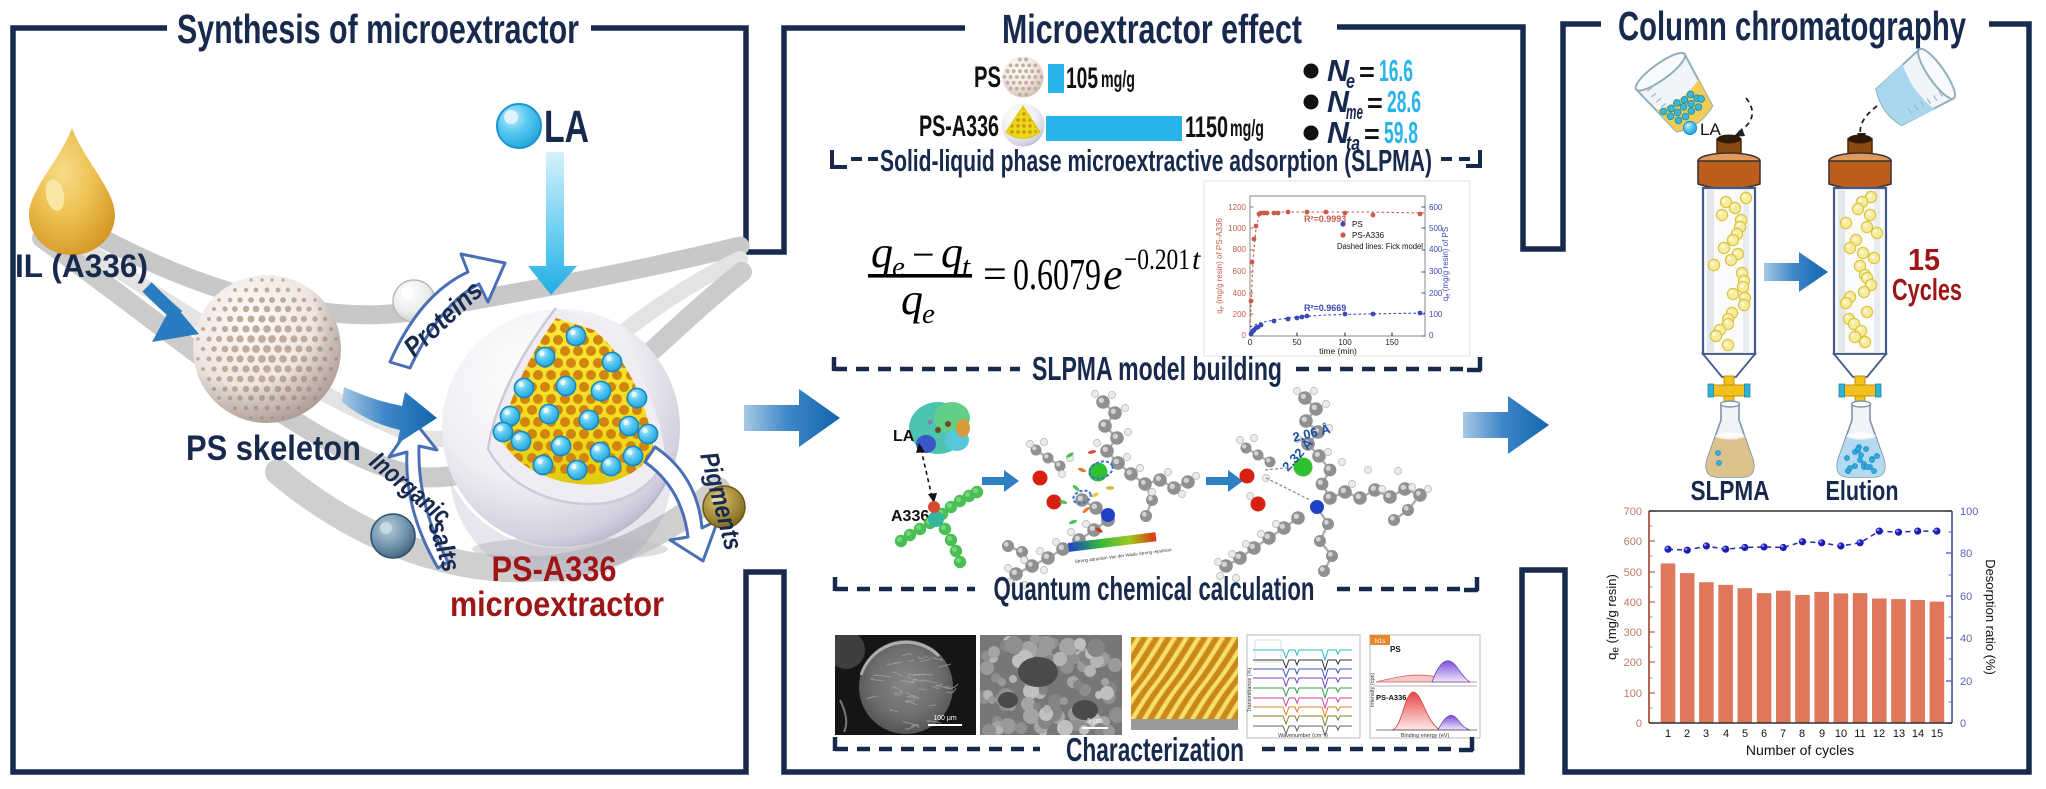  What do you see at coordinates (1966, 597) in the screenshot?
I see `svg-text: 60` at bounding box center [1966, 597].